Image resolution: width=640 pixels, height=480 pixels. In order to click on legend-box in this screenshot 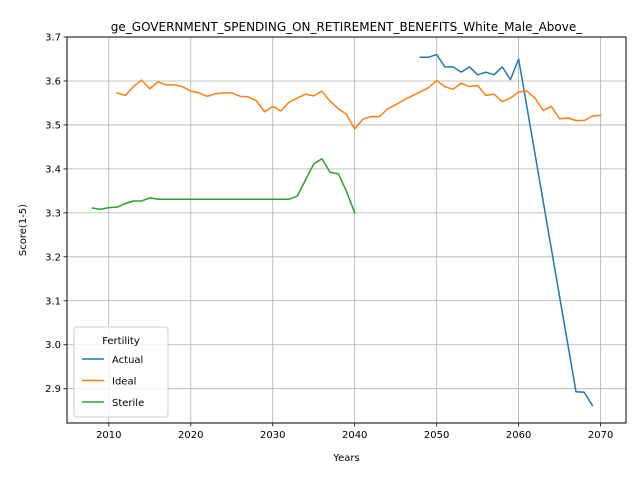, I will do `click(121, 372)`.